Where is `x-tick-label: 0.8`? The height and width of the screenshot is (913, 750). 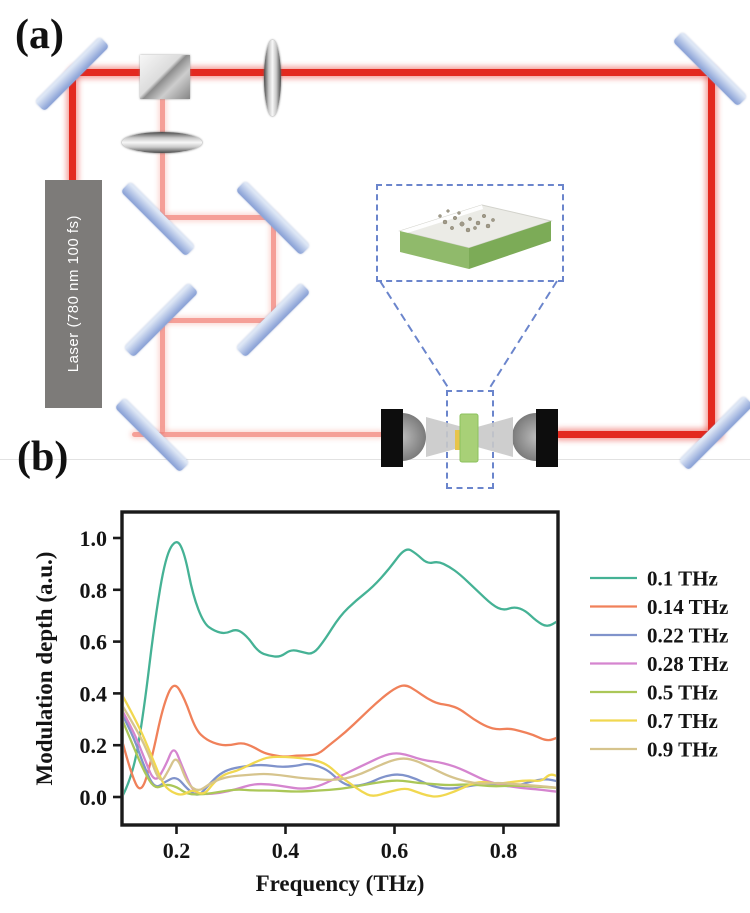
x-tick-label: 0.8 is located at coordinates (504, 850).